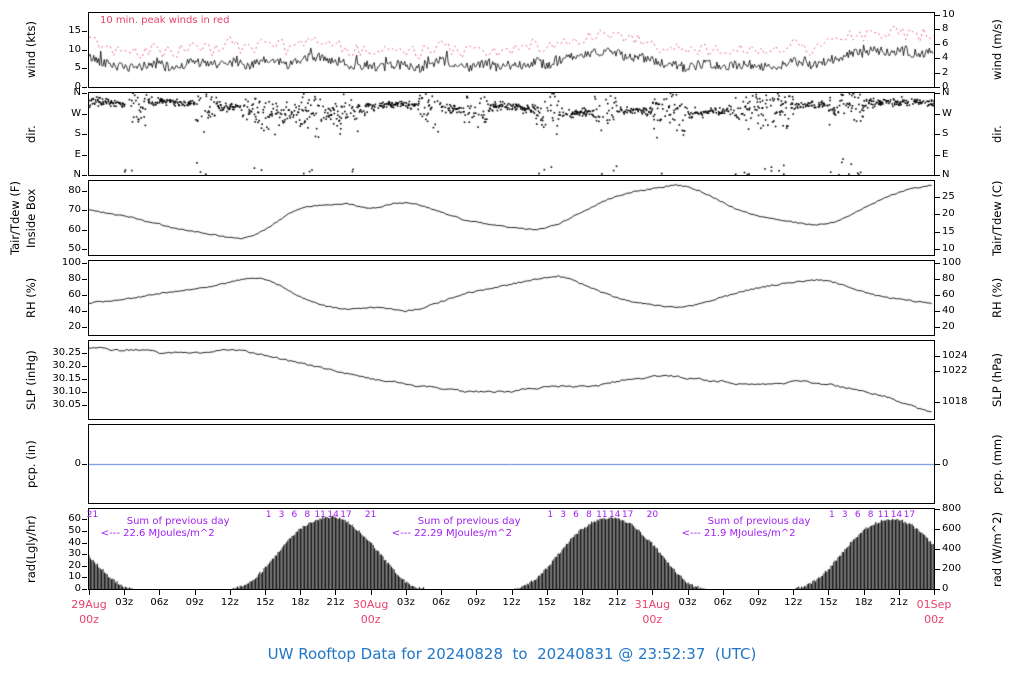  Describe the element at coordinates (88, 612) in the screenshot. I see `x-day-label: 29Aug 00z` at that location.